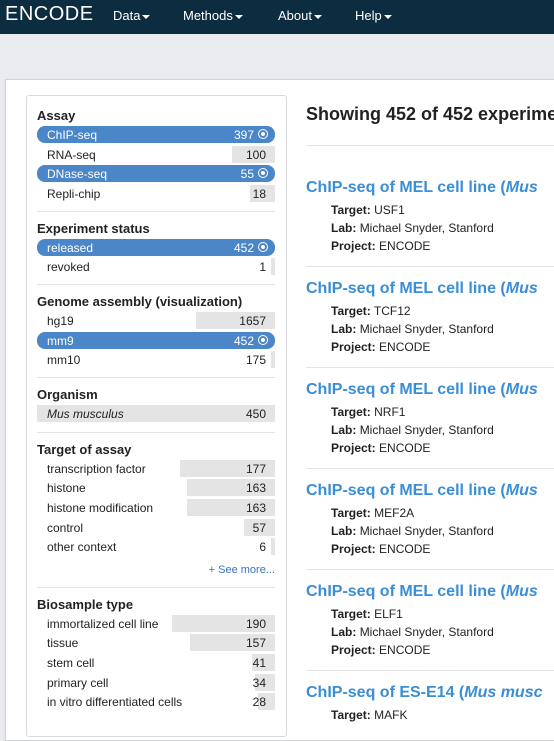 Image resolution: width=554 pixels, height=741 pixels. I want to click on result-title-link: ChIP-seq of ES-E14 (Mus musc, so click(424, 693).